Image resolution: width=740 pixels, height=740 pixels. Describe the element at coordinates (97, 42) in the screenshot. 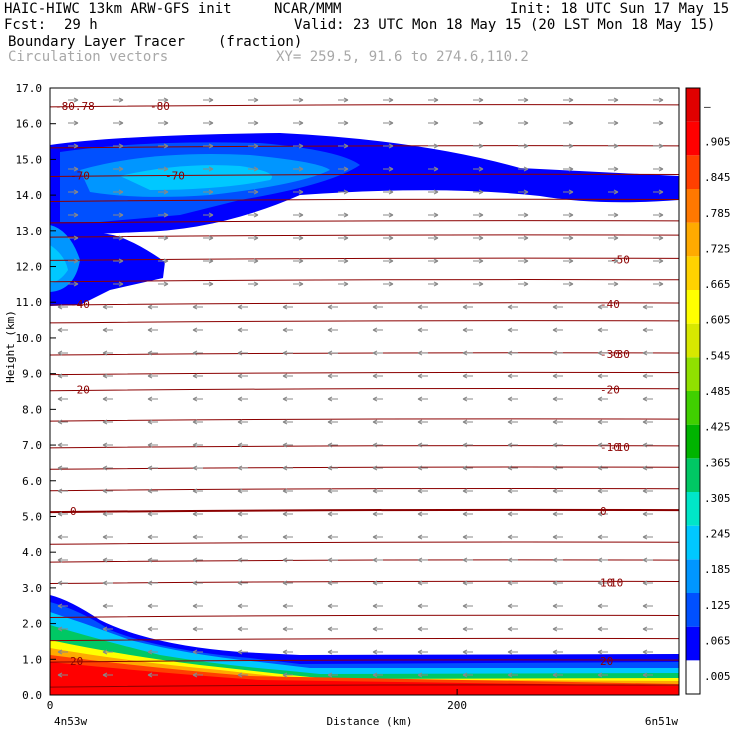

I see `field-name: Boundary Layer Tracer` at that location.